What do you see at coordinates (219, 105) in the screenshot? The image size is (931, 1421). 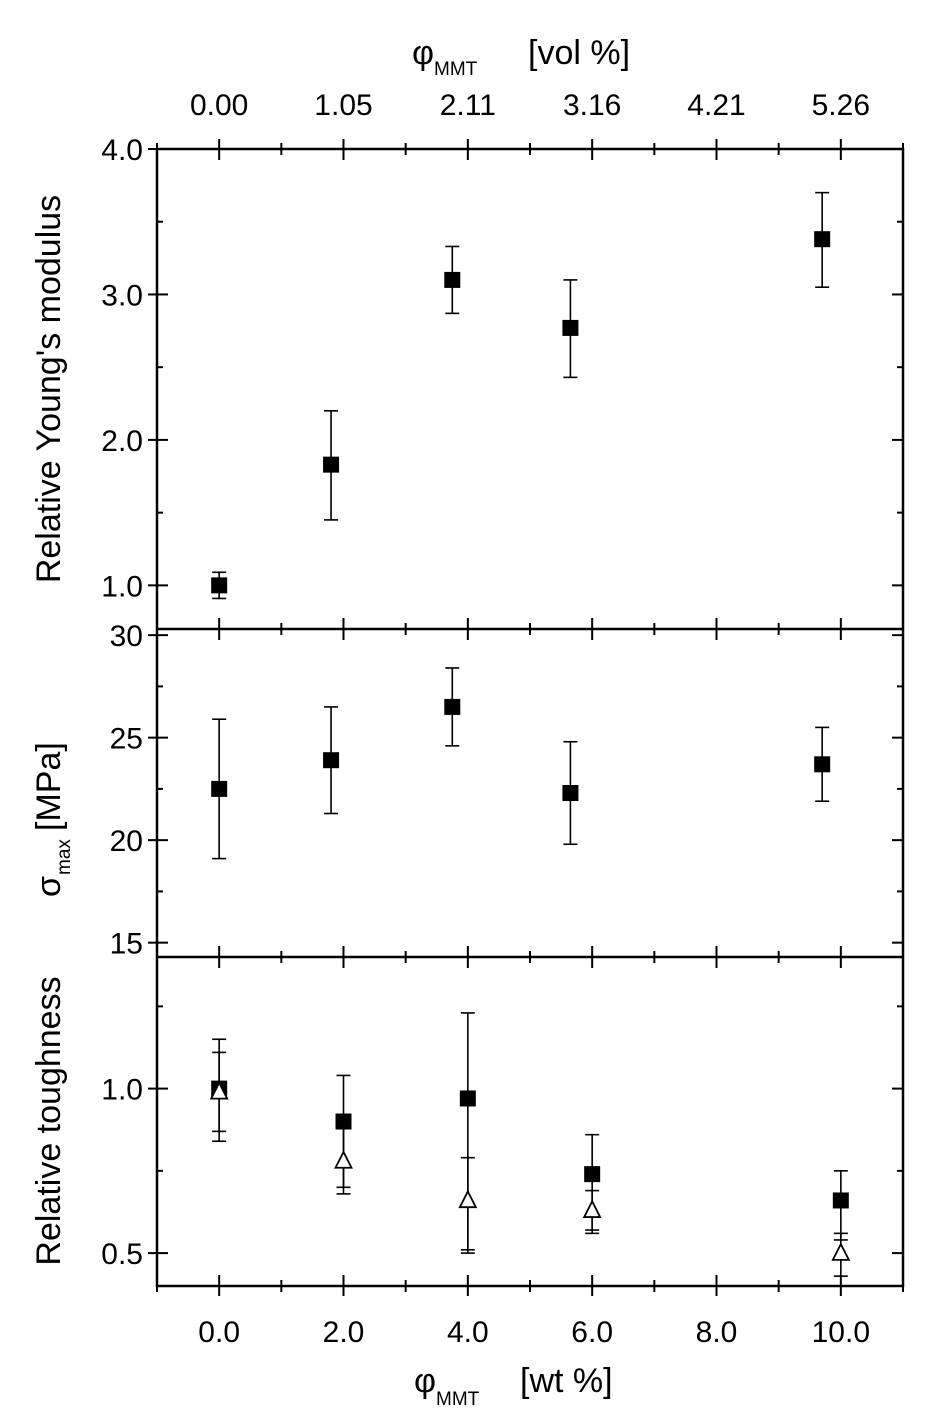 I see `top-tick-label: 0.00` at bounding box center [219, 105].